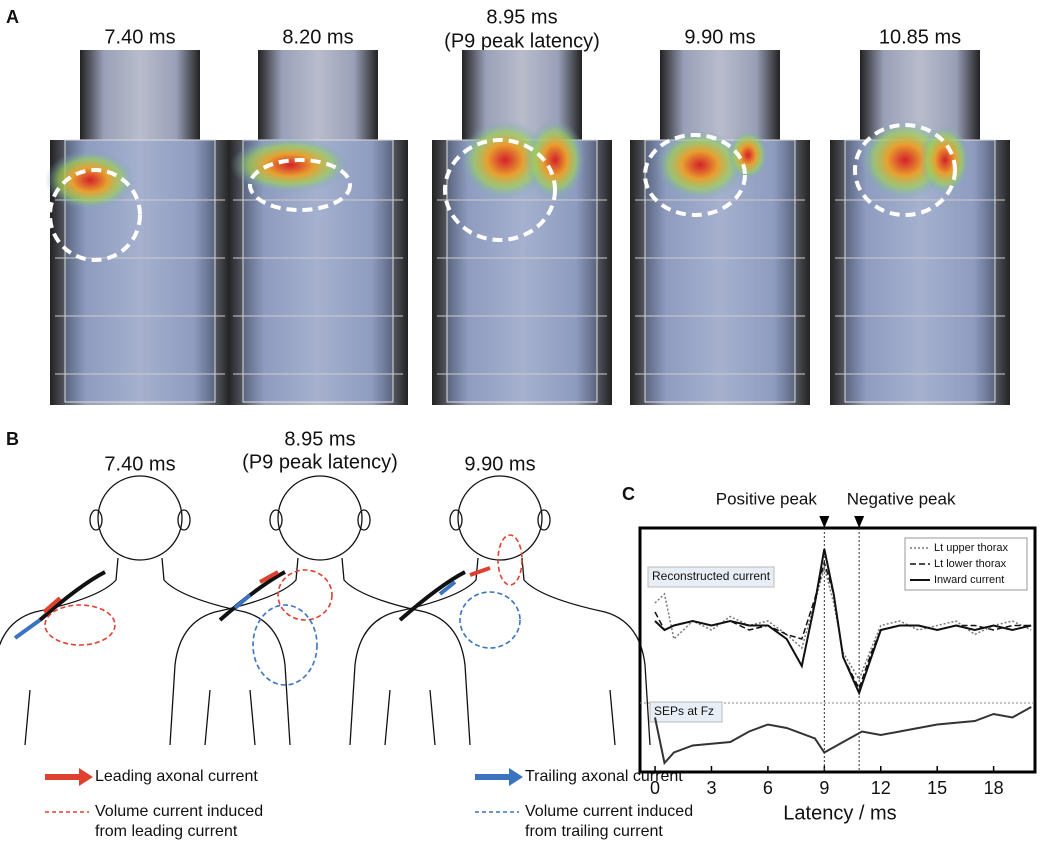  What do you see at coordinates (971, 548) in the screenshot?
I see `legend-text: Lt upper thorax` at bounding box center [971, 548].